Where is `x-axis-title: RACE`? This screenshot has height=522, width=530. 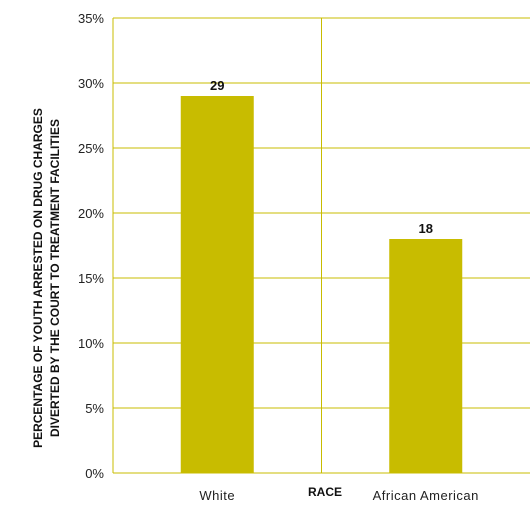
x-axis-title: RACE is located at coordinates (325, 492).